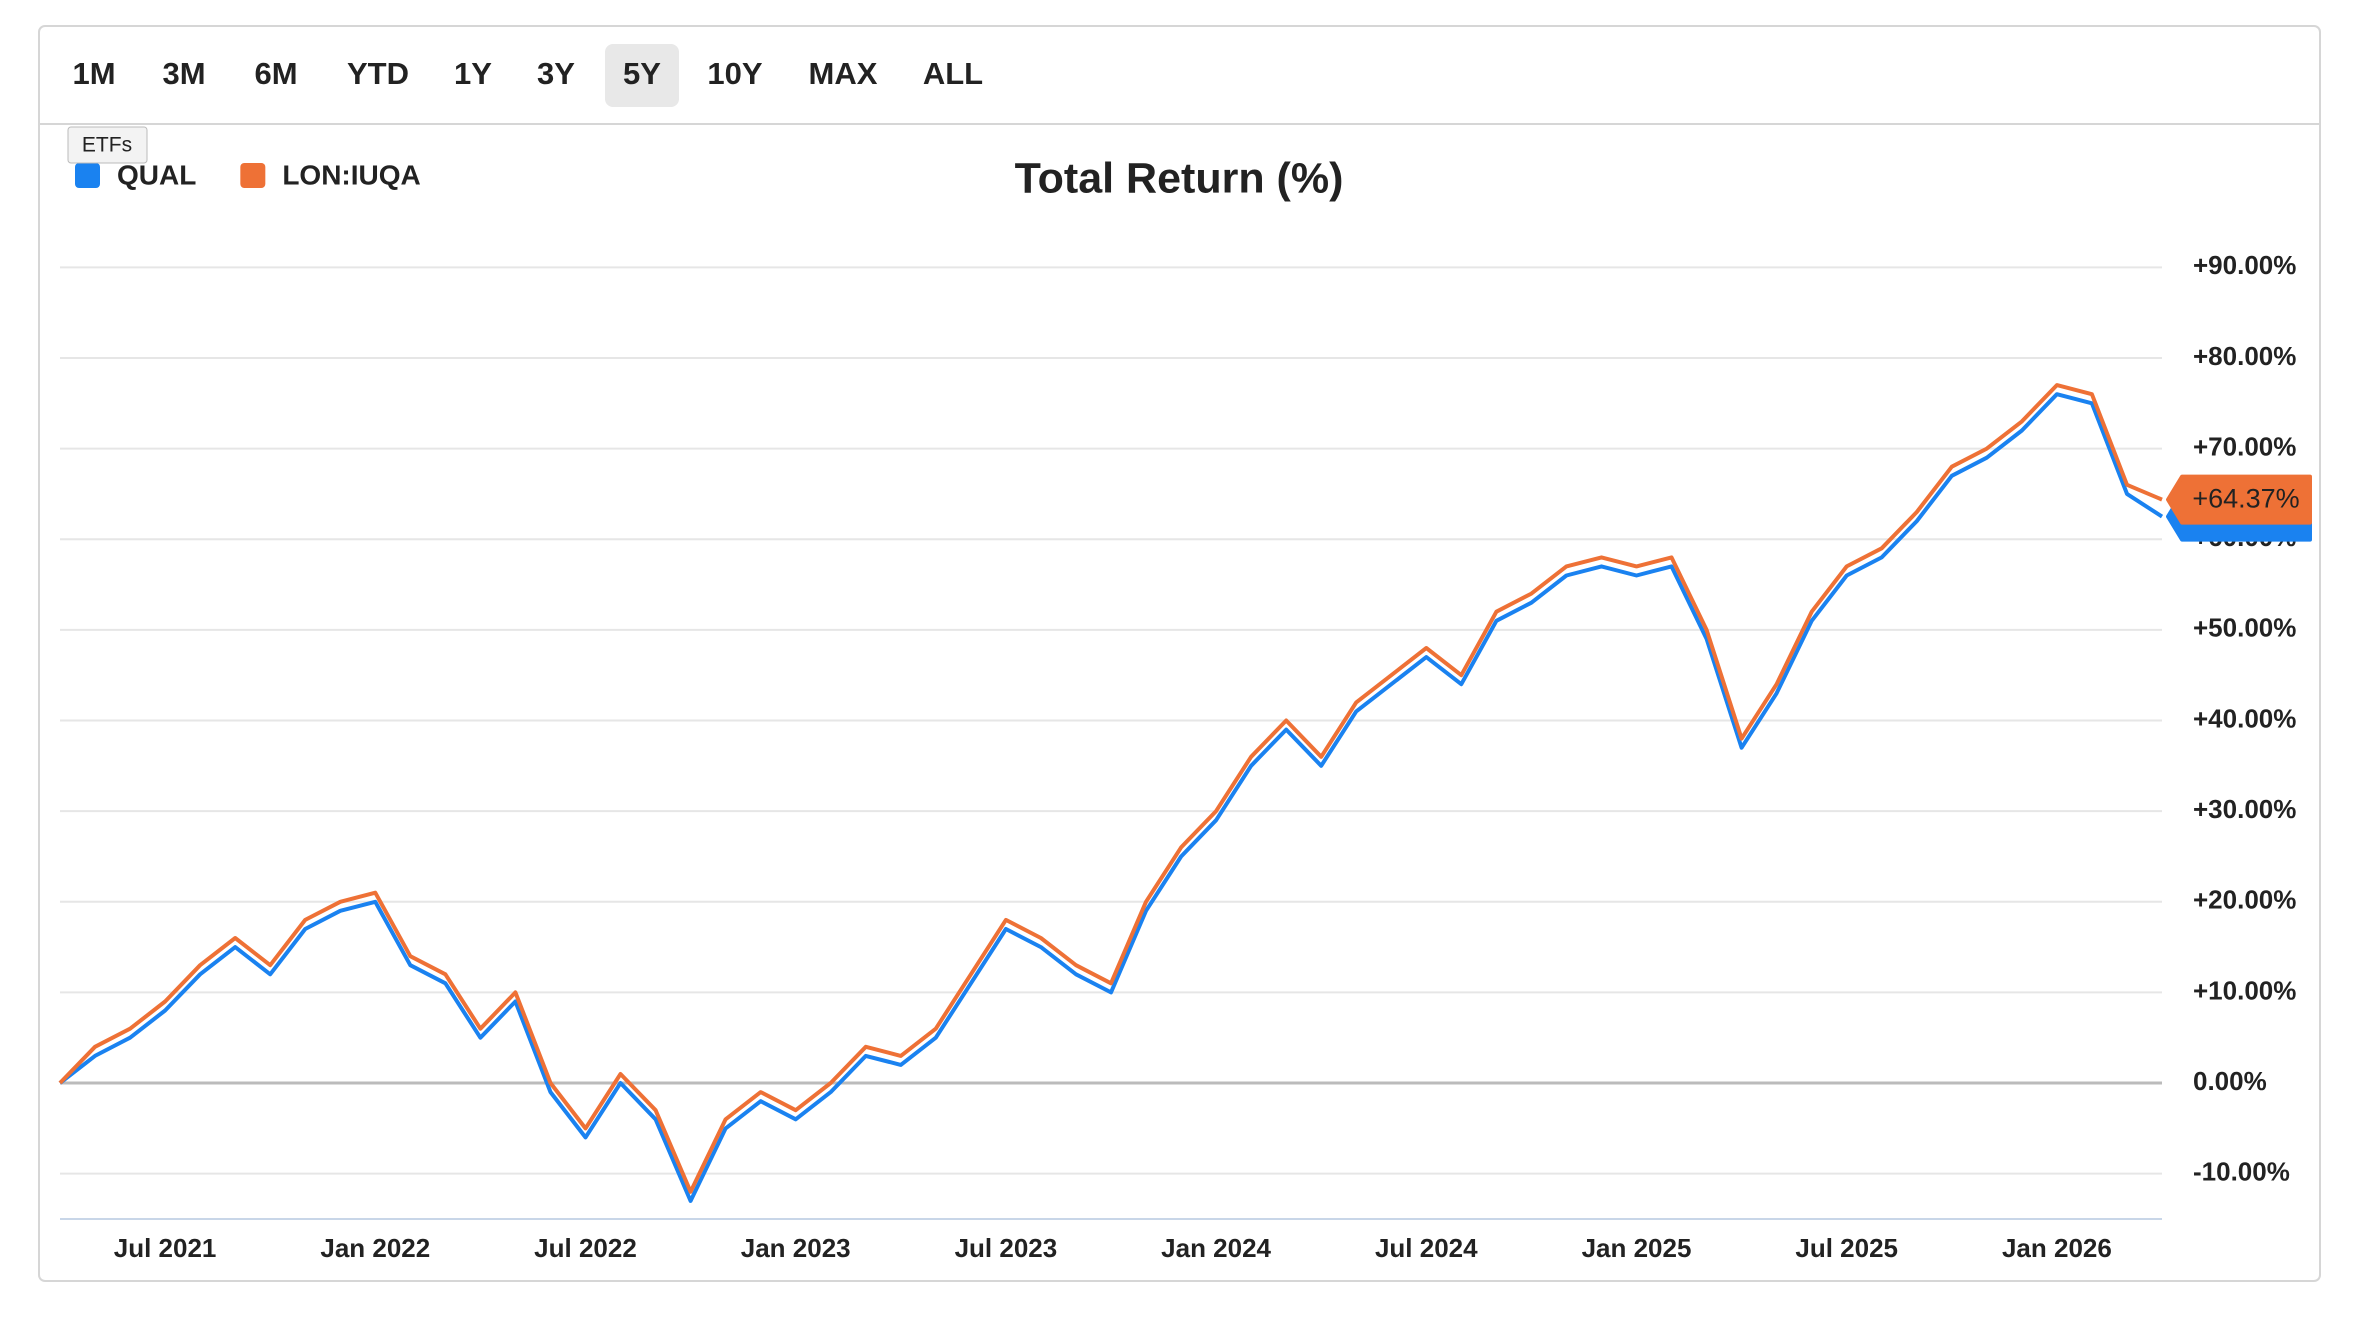 Image resolution: width=2356 pixels, height=1318 pixels. I want to click on y-tick-label: +40.00%, so click(2244, 718).